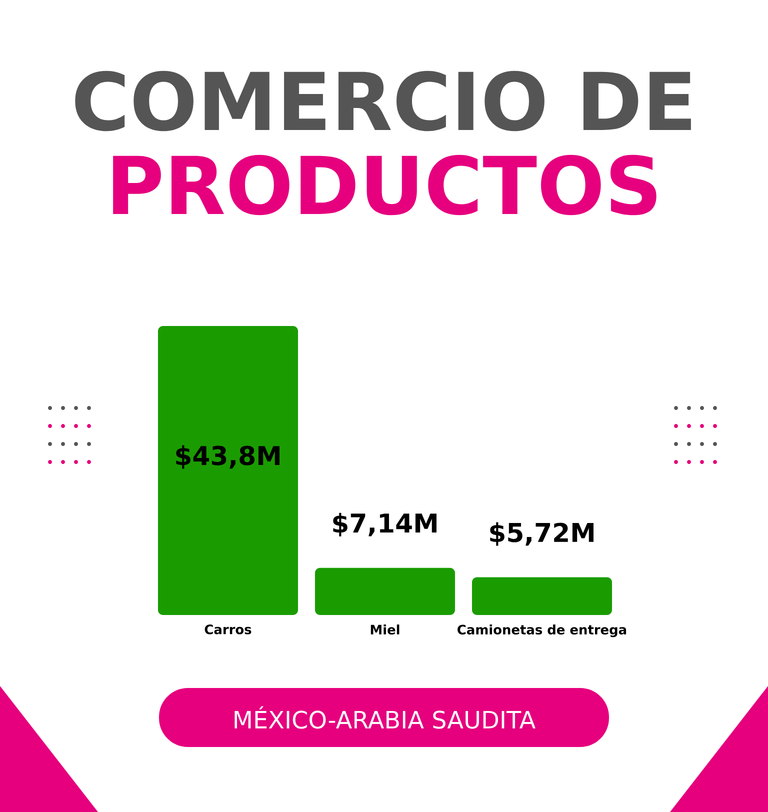  Describe the element at coordinates (383, 101) in the screenshot. I see `chart-title: COMERCIO DE` at that location.